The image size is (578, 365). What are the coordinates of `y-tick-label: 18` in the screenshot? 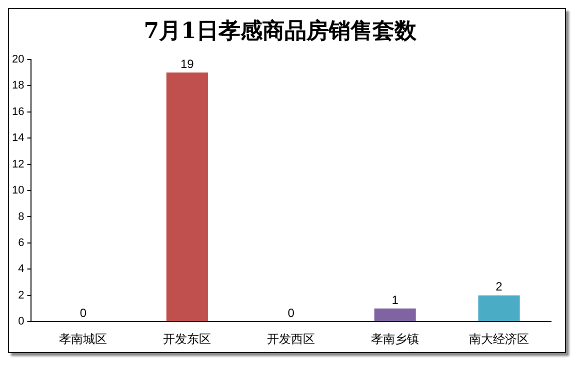 It's located at (18, 86).